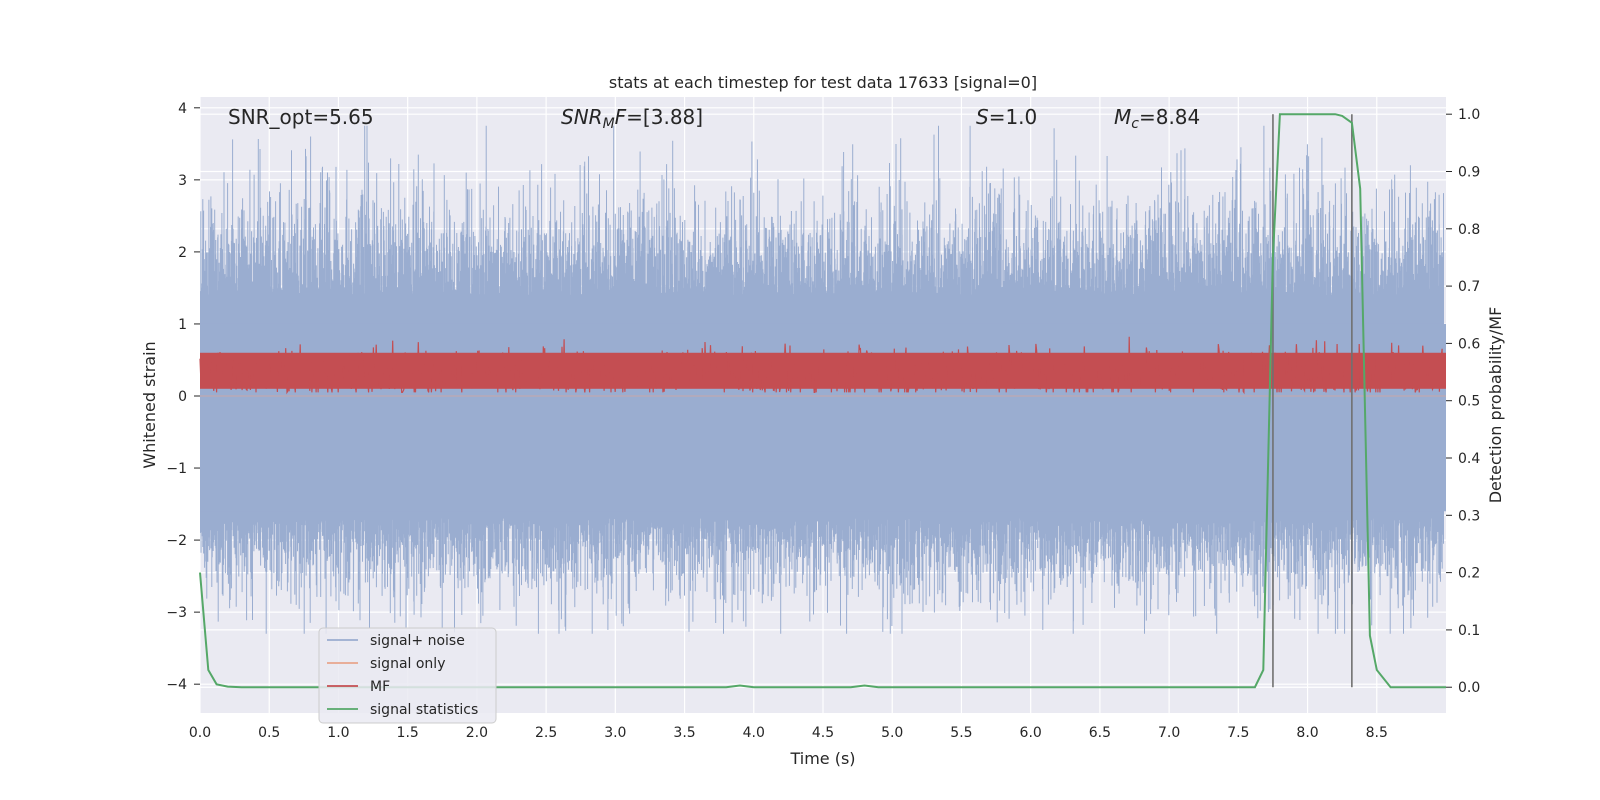 The width and height of the screenshot is (1600, 800). I want to click on legend-label-signal-noise: signal+ noise, so click(417, 641).